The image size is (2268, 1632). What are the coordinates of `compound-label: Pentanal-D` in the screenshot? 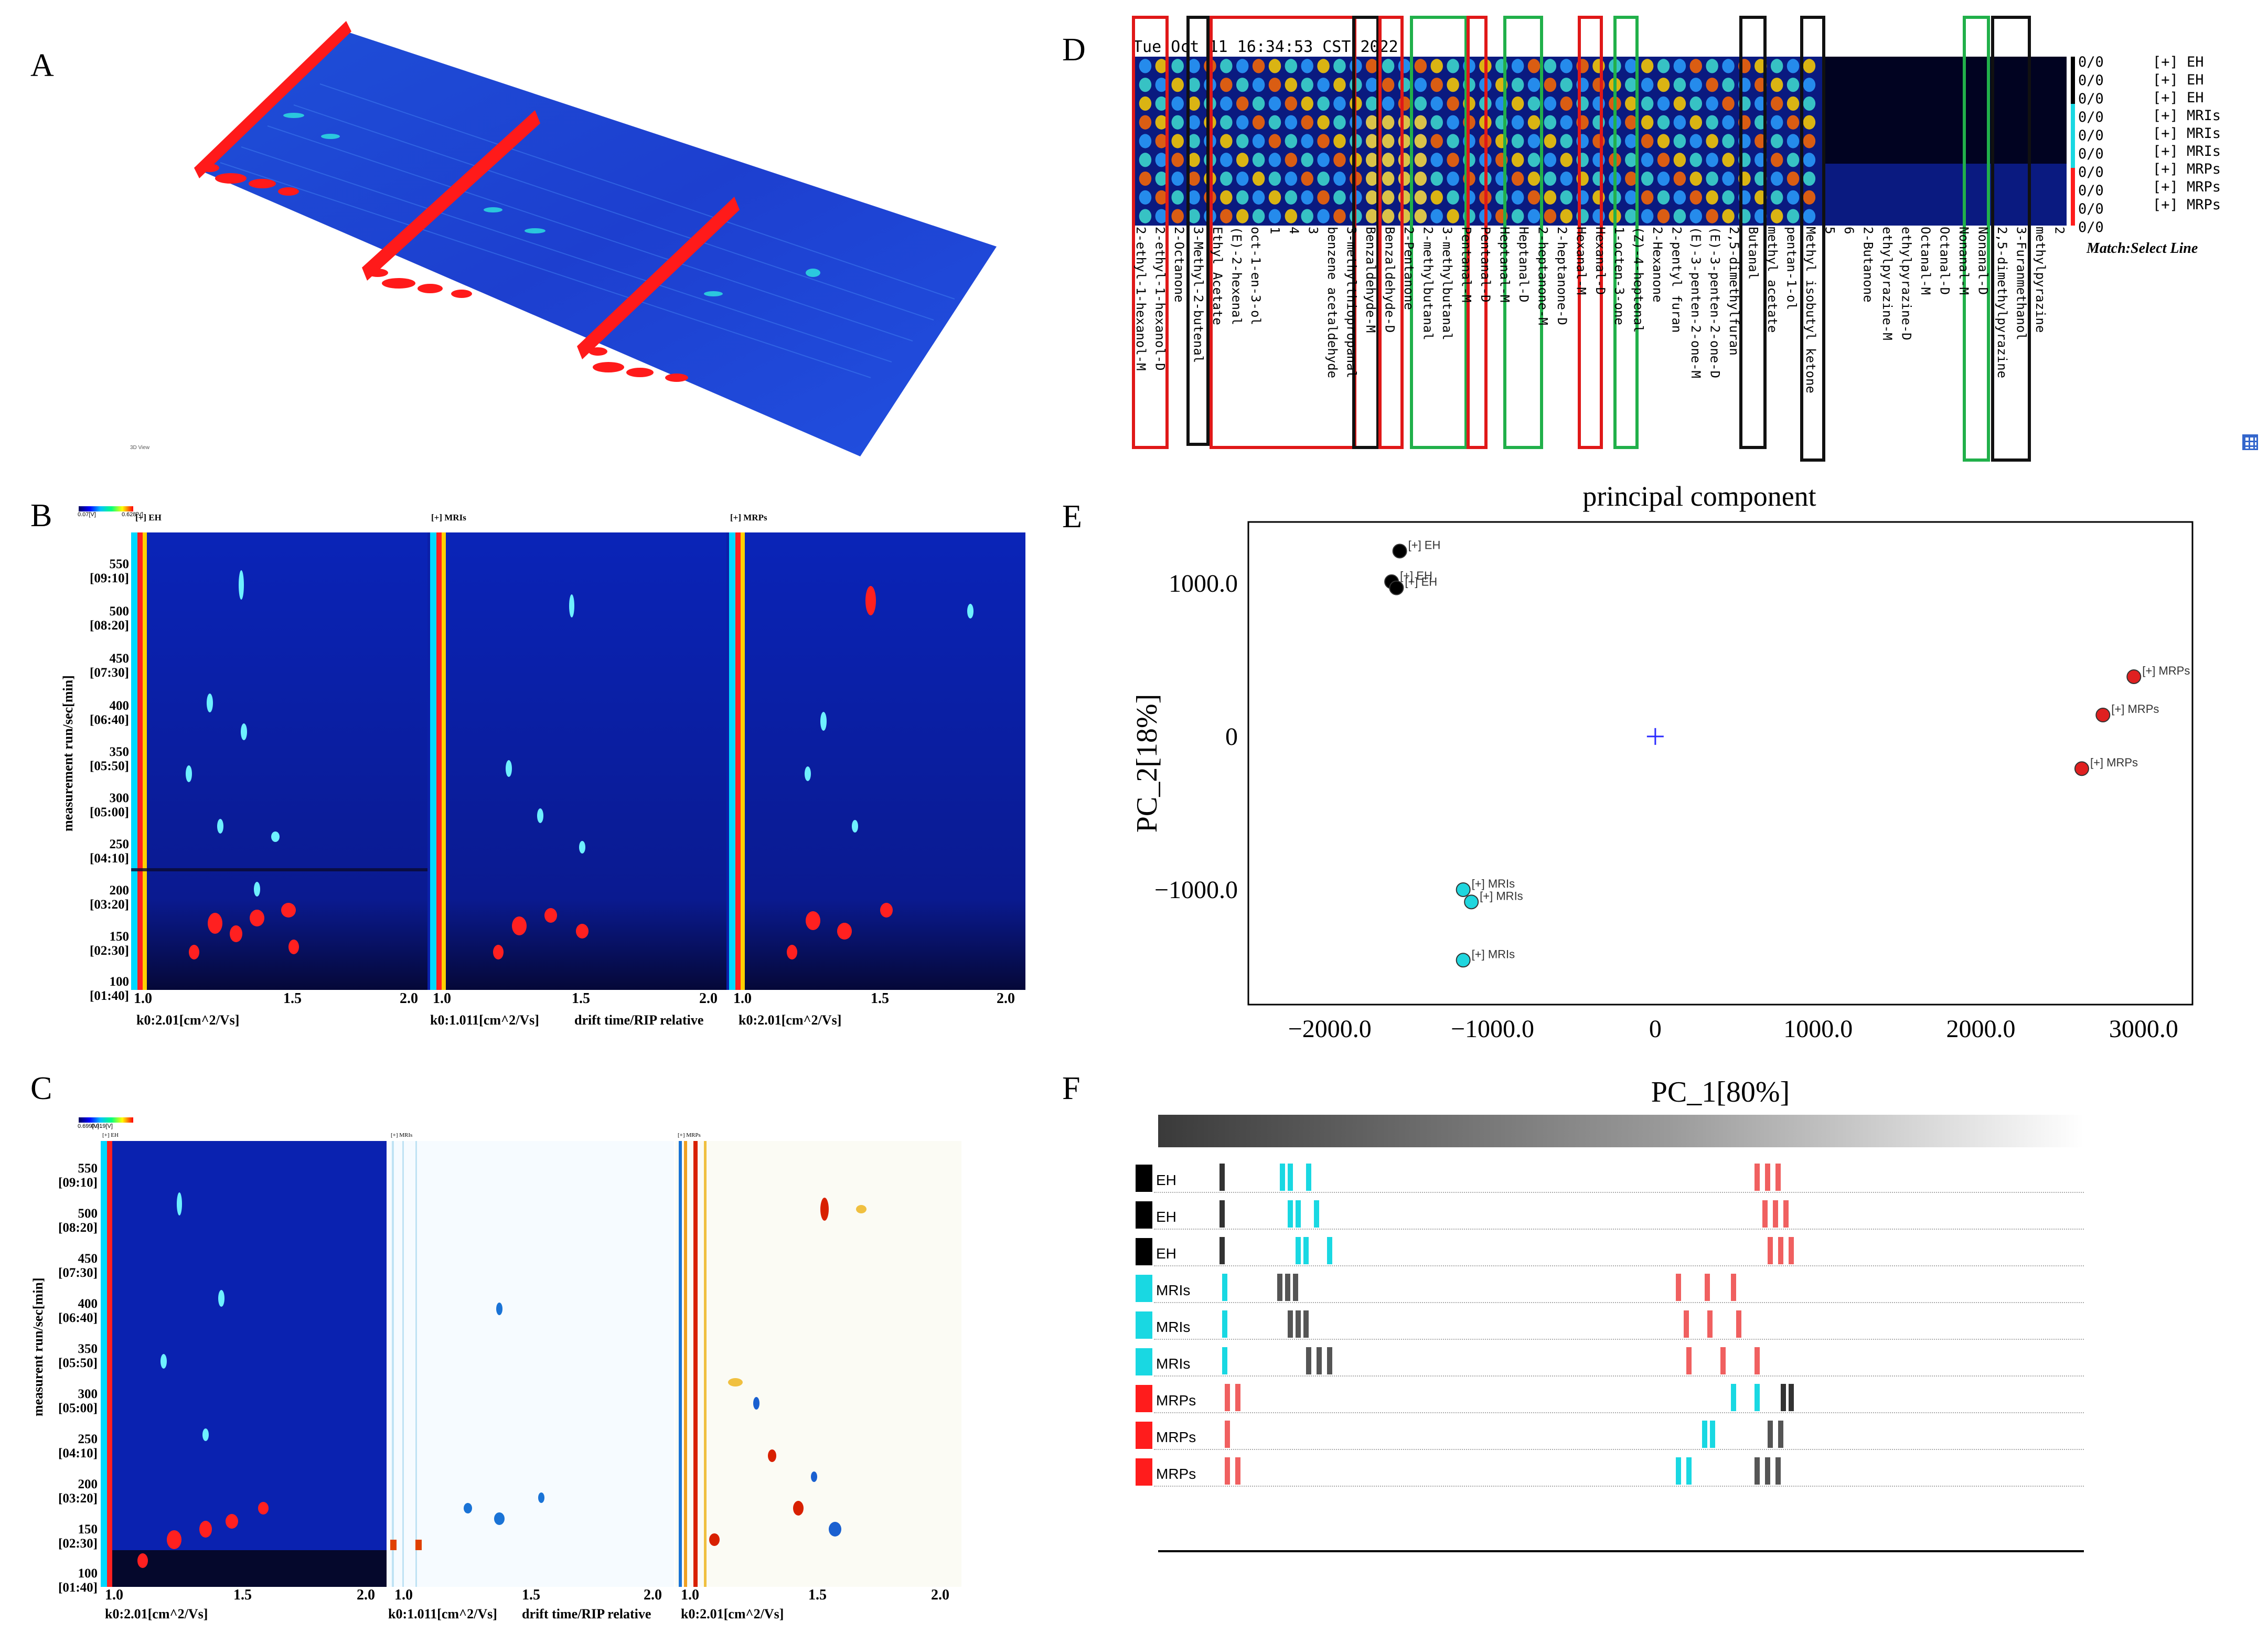 It's located at (1485, 265).